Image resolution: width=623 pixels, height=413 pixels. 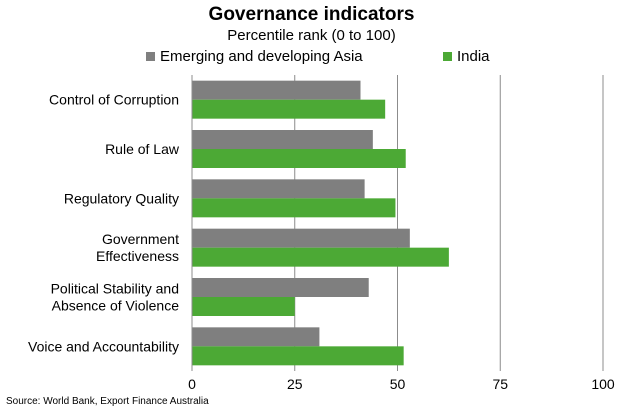 I want to click on legend-swatch-asia, so click(x=150, y=56).